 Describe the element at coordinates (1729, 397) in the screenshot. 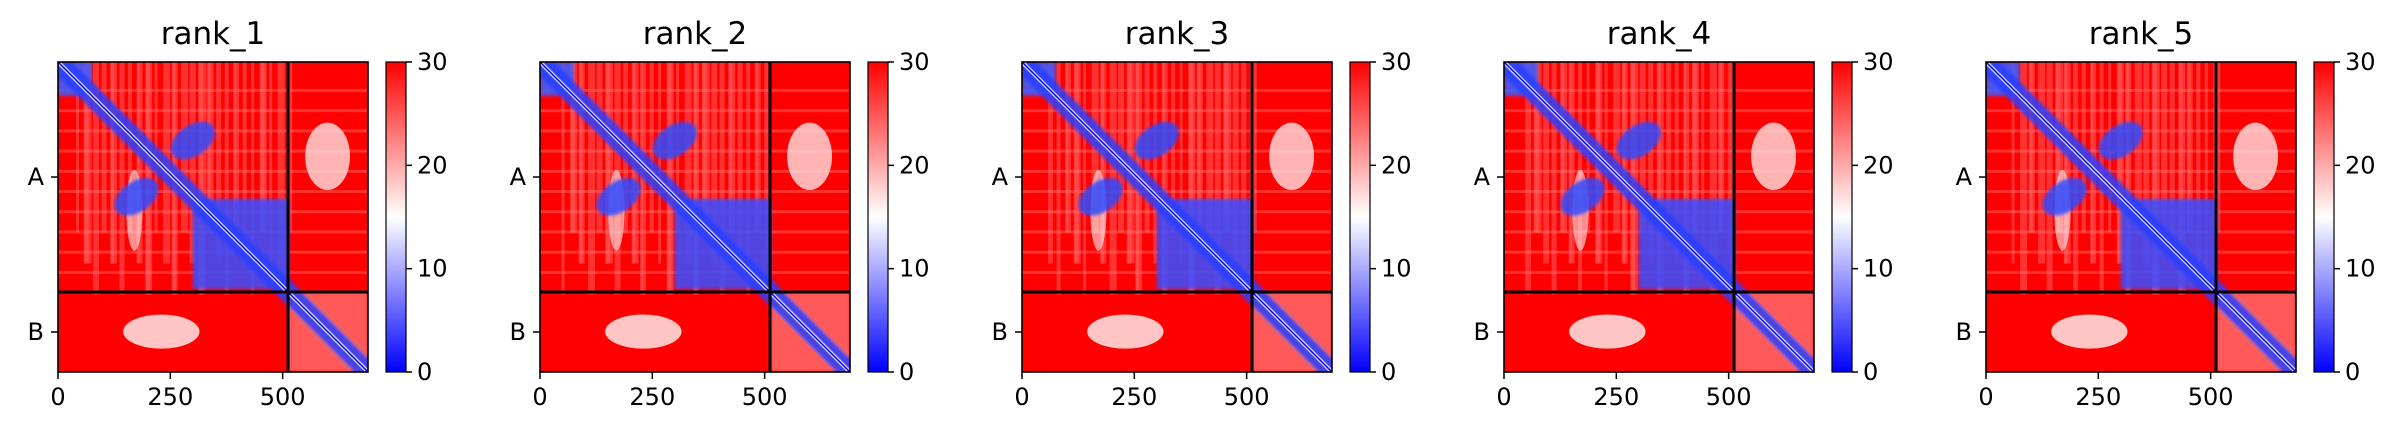

I see `x-tick-label: 500` at that location.